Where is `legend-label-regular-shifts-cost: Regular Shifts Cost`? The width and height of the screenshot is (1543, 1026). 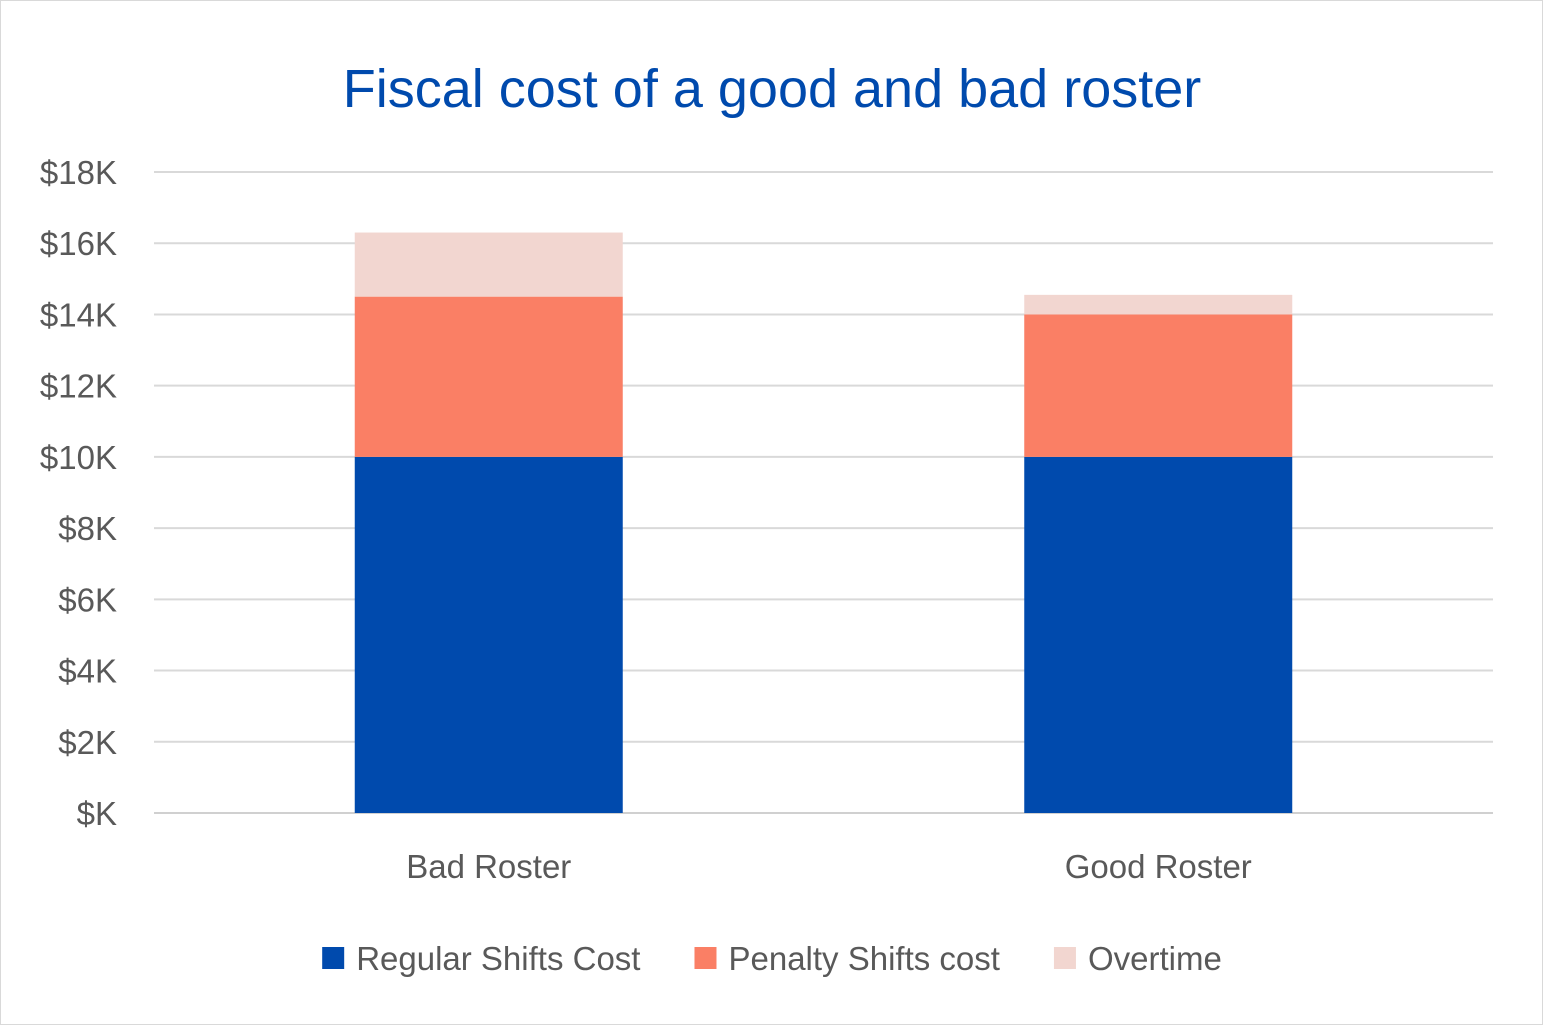 legend-label-regular-shifts-cost: Regular Shifts Cost is located at coordinates (498, 958).